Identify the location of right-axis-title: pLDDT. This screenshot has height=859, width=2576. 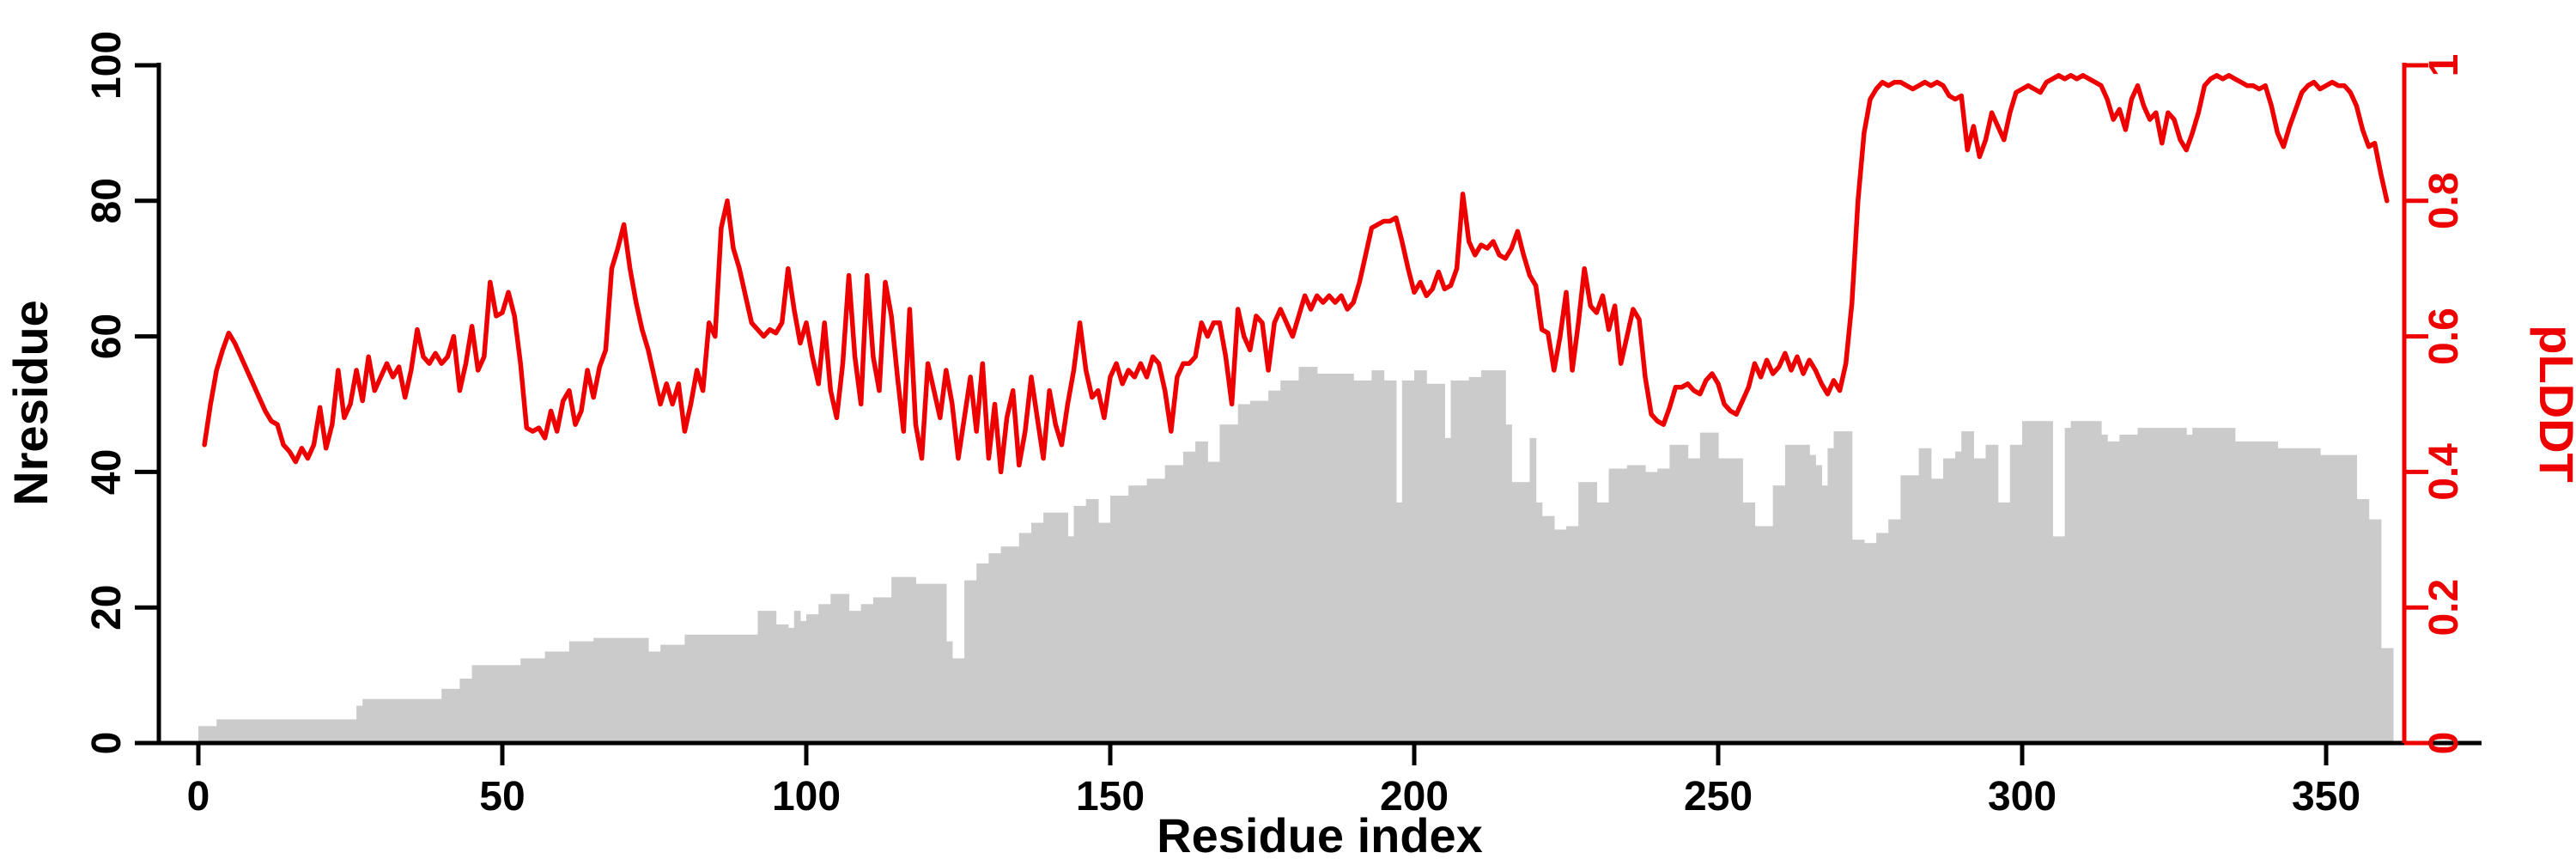
(2553, 404).